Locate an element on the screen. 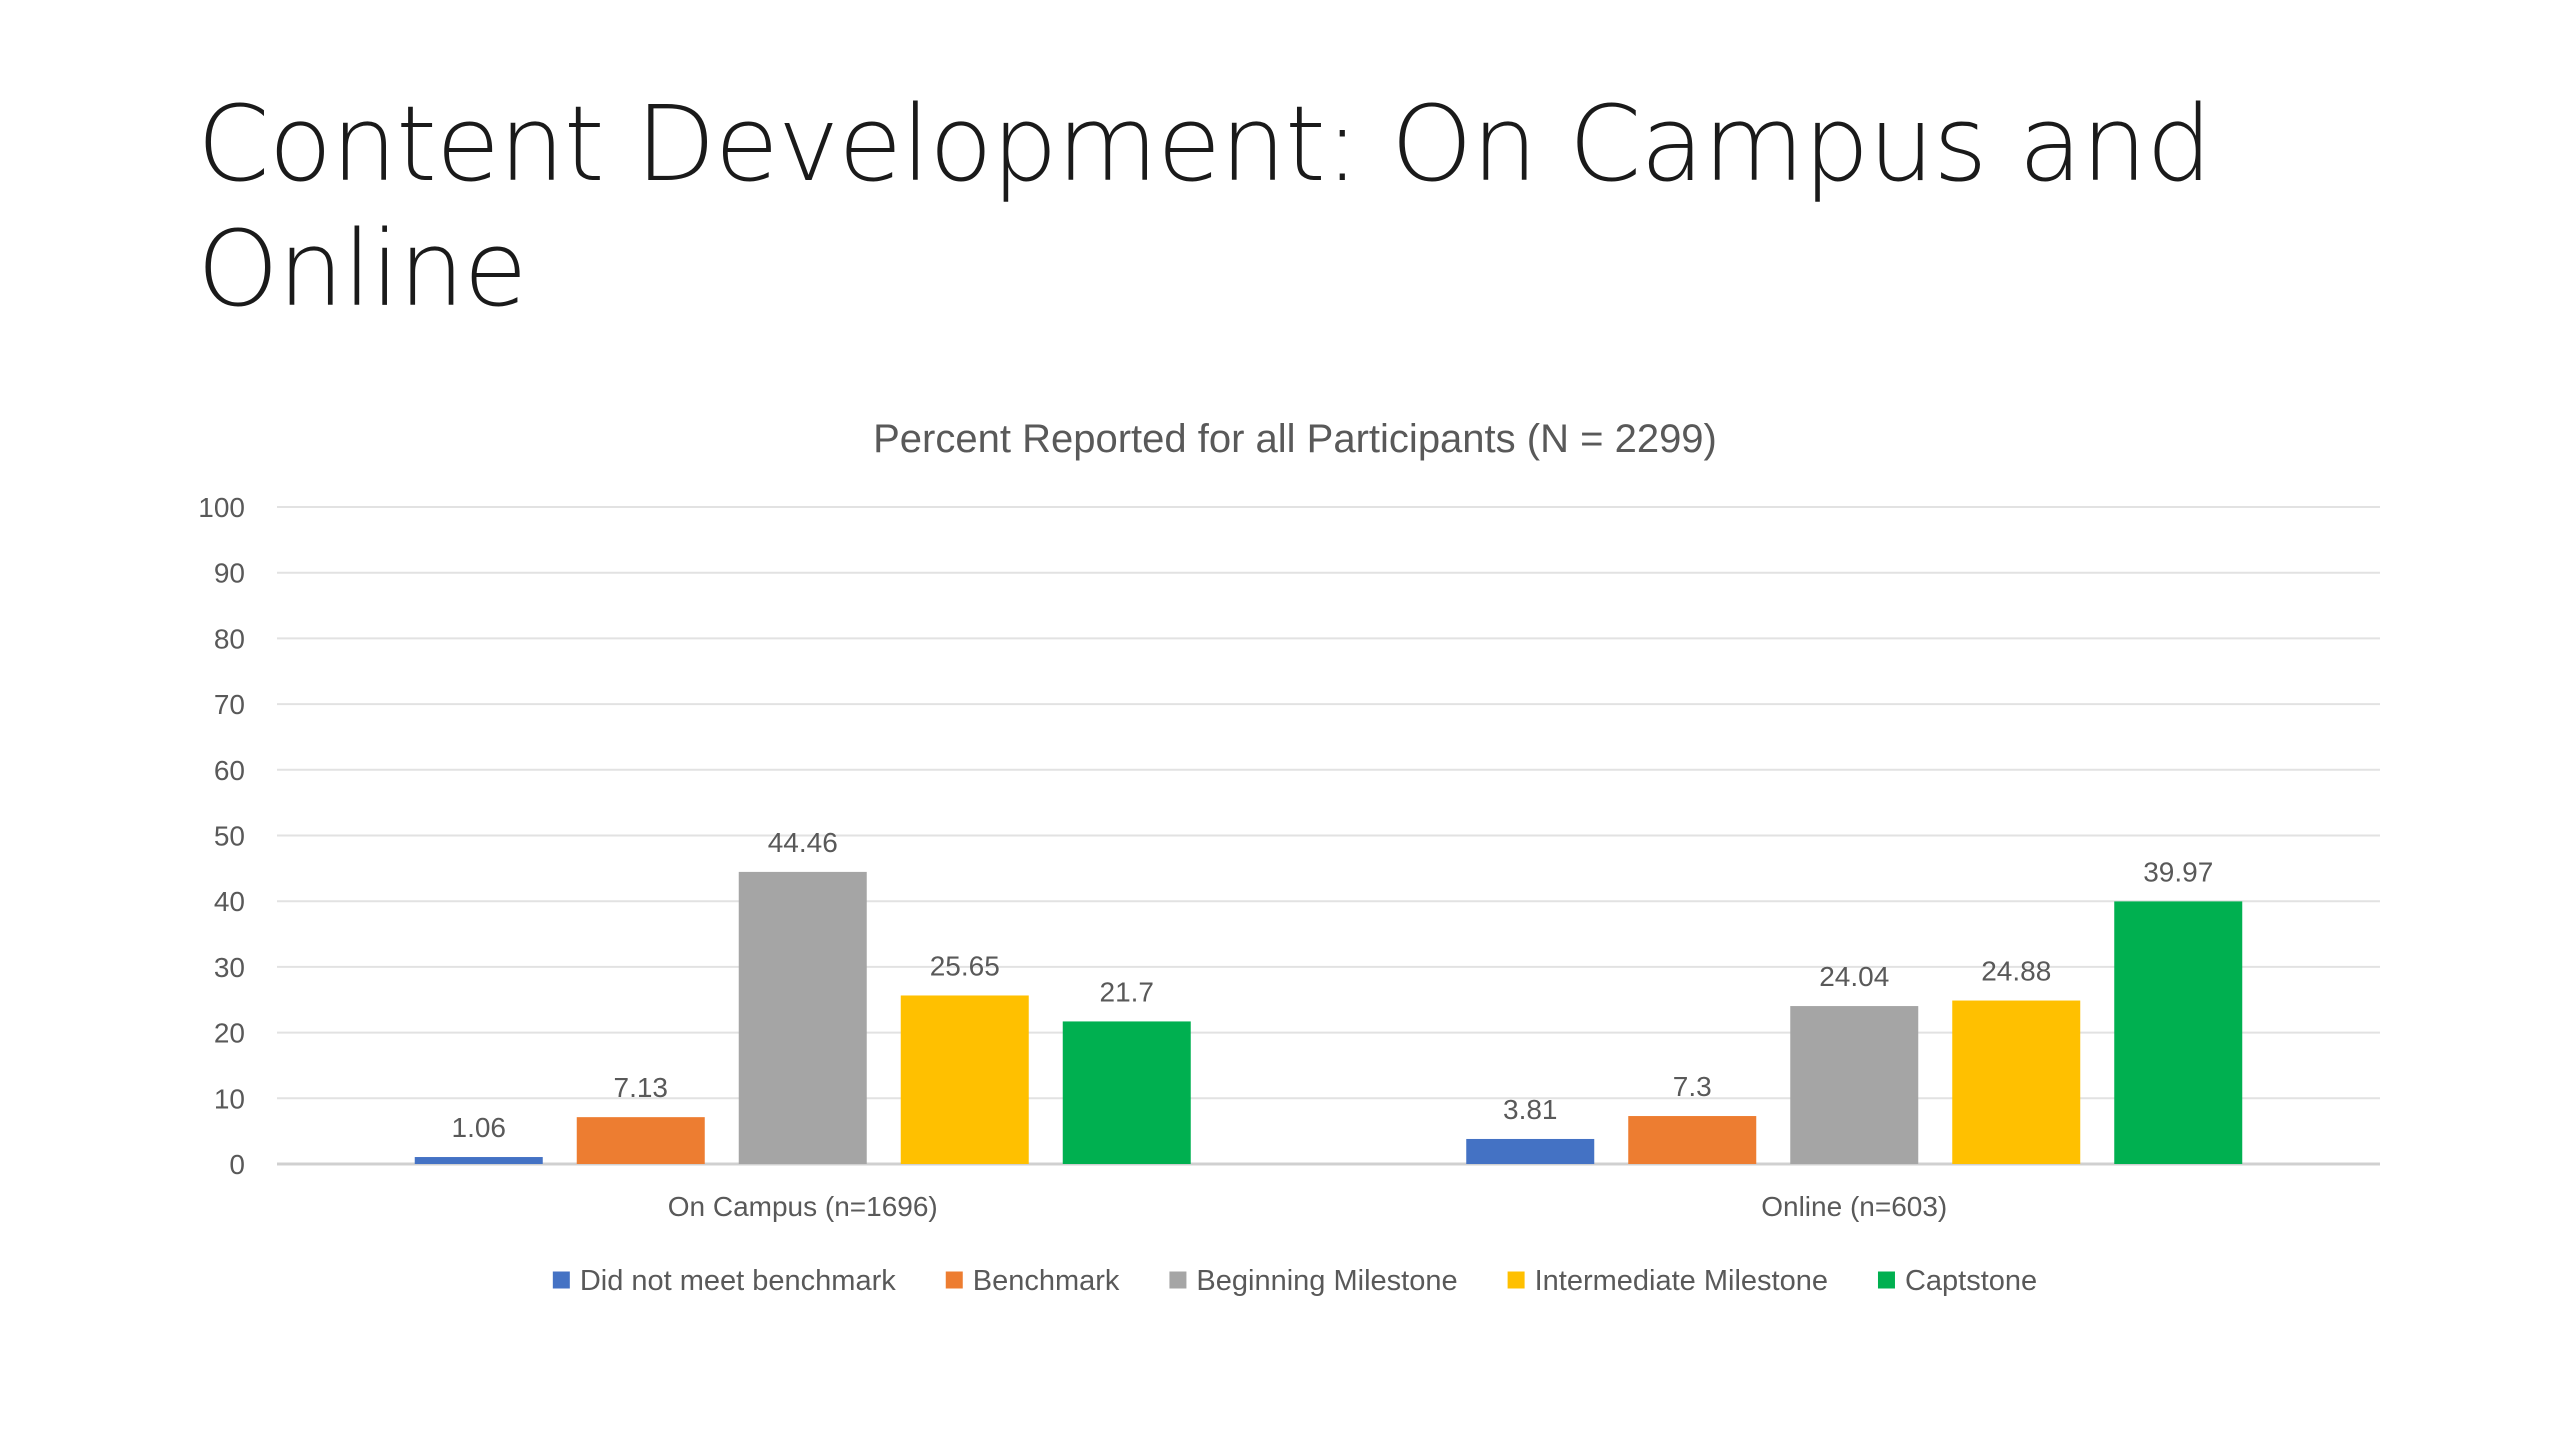 The width and height of the screenshot is (2560, 1440). y-axis: 0 10 20 30 40 50 60 70 80 90 100 is located at coordinates (221, 836).